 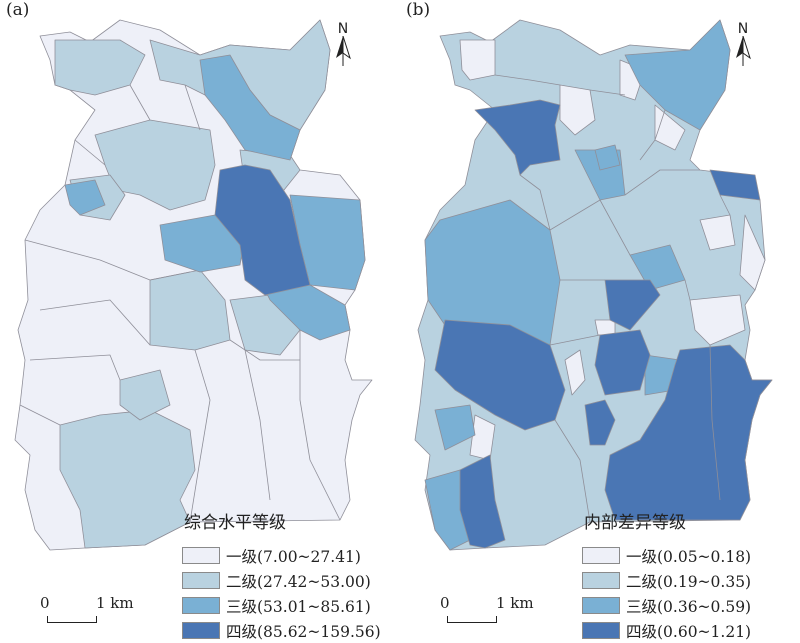 What do you see at coordinates (18, 10) in the screenshot?
I see `panel-label: (a)` at bounding box center [18, 10].